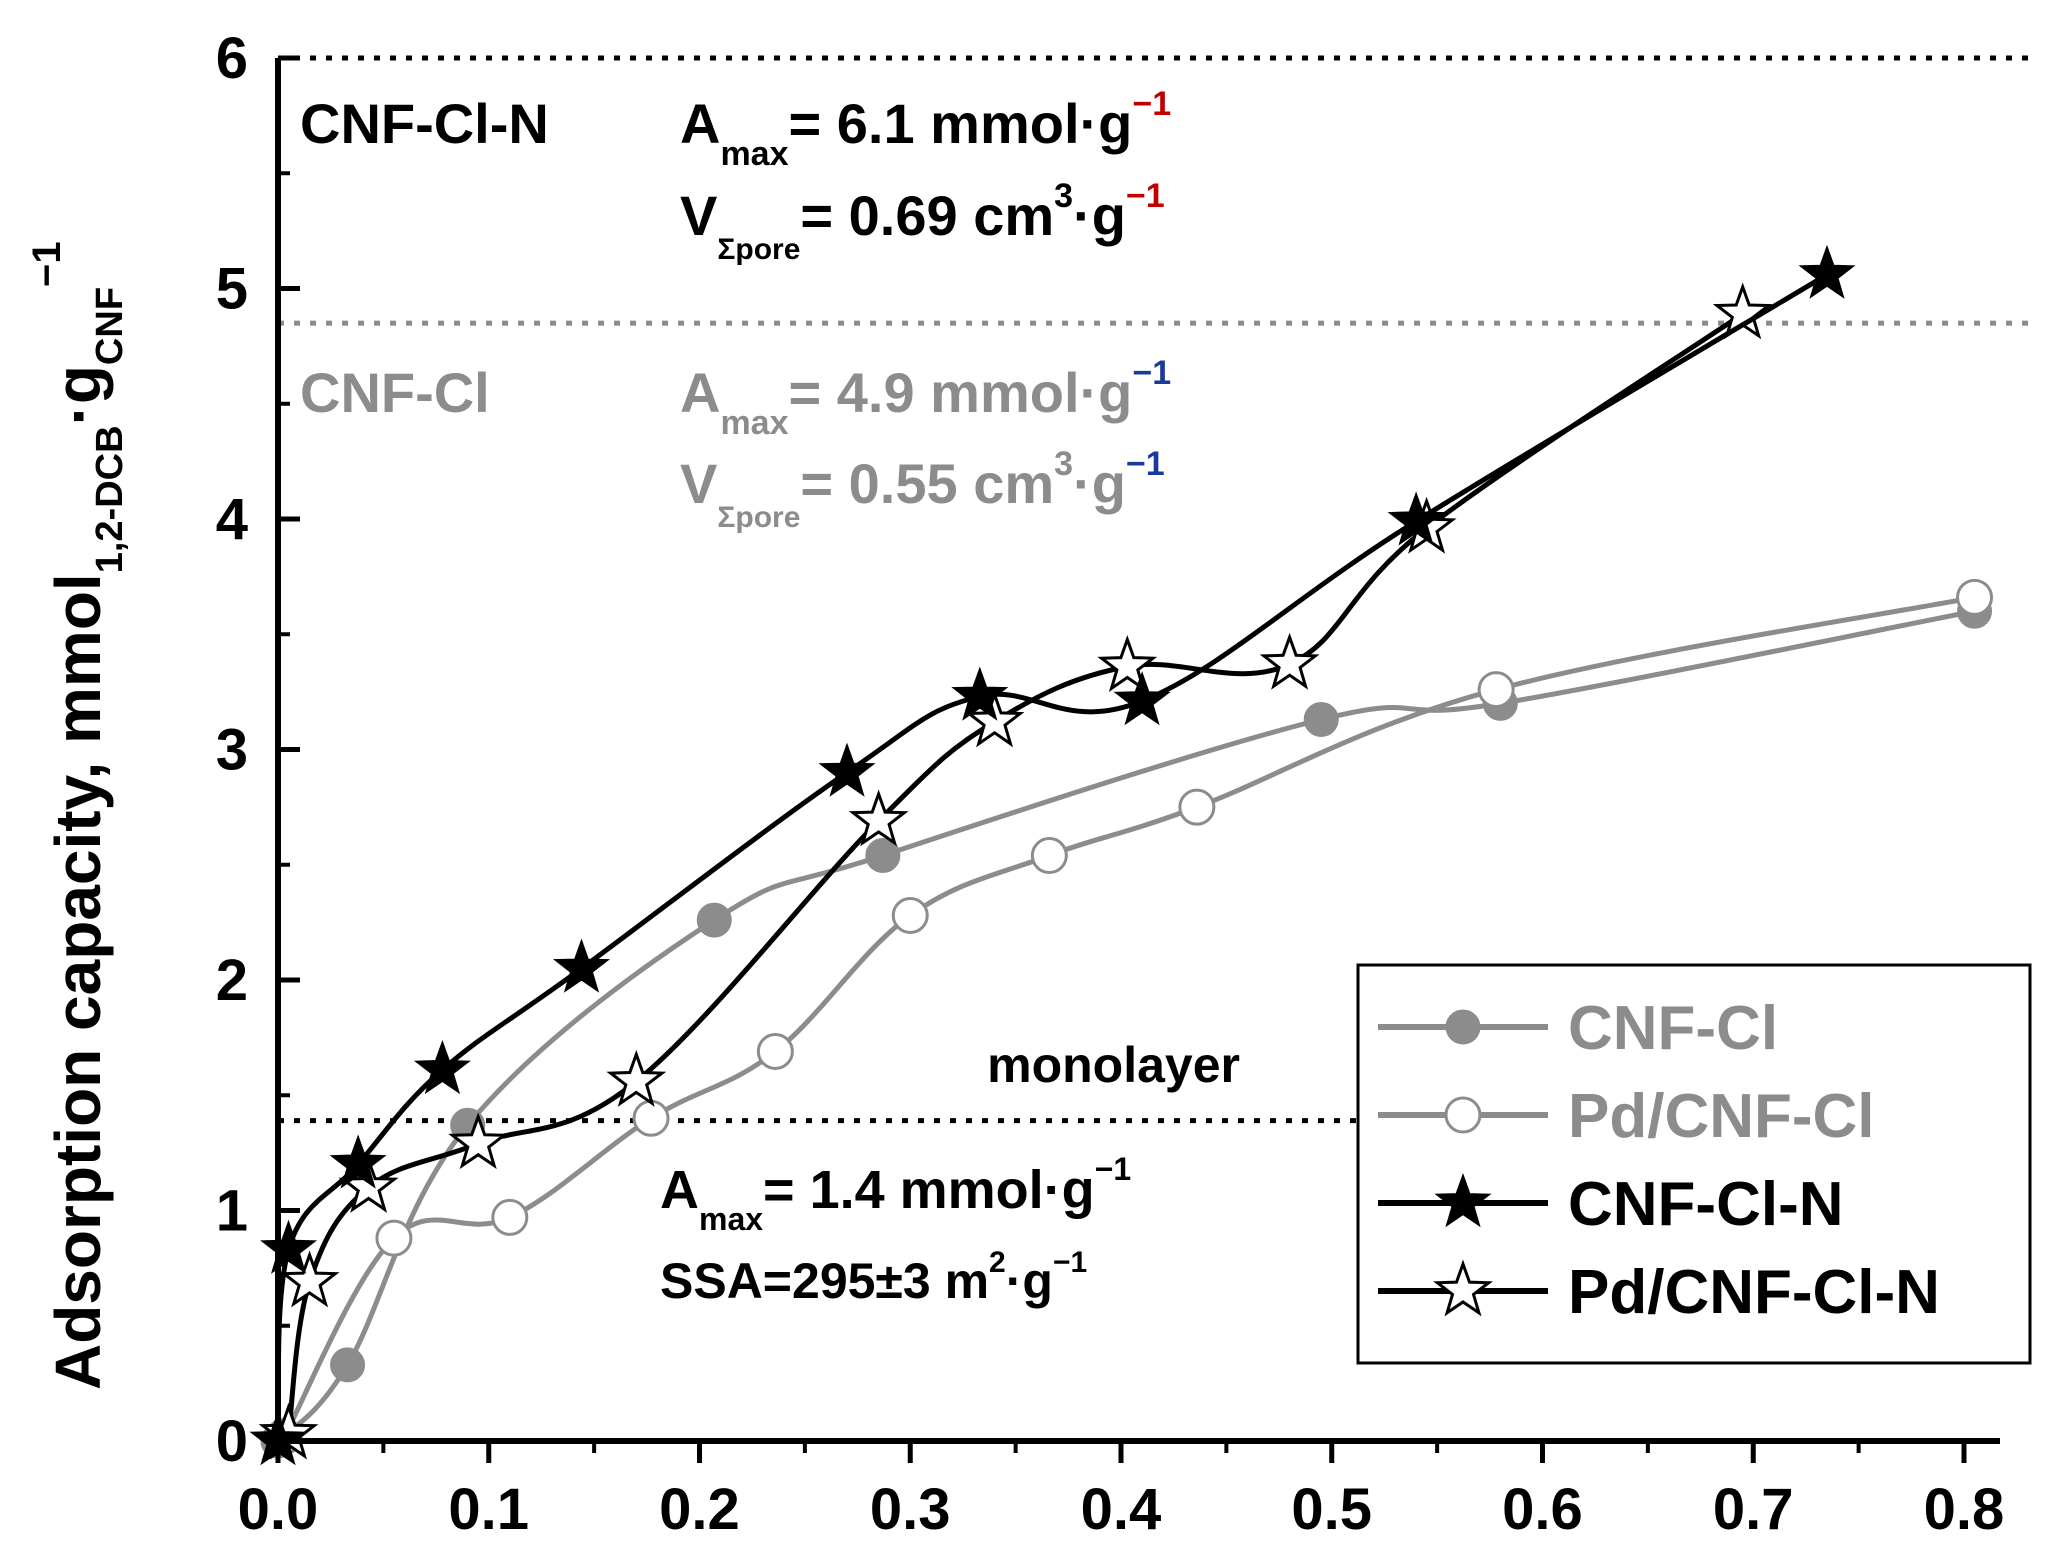 Image resolution: width=2050 pixels, height=1568 pixels. I want to click on legend: CNF-Cl Pd/CNF-Cl CNF-Cl-N Pd/CNF-Cl-N, so click(1694, 1164).